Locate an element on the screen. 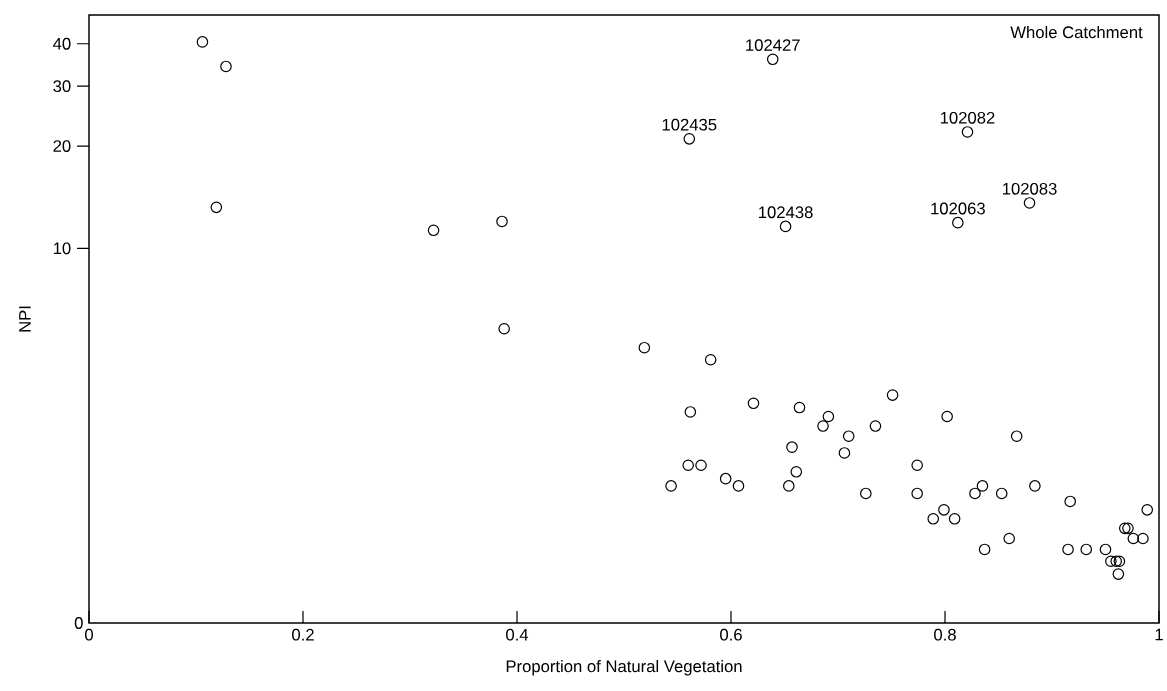 Image resolution: width=1167 pixels, height=691 pixels. annotation: Whole Catchment is located at coordinates (1076, 32).